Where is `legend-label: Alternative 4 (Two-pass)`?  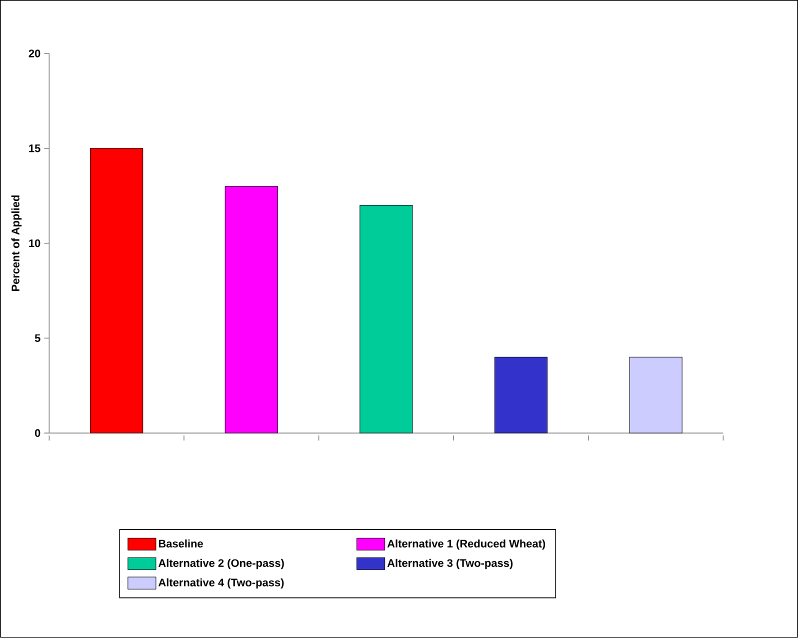 legend-label: Alternative 4 (Two-pass) is located at coordinates (221, 583).